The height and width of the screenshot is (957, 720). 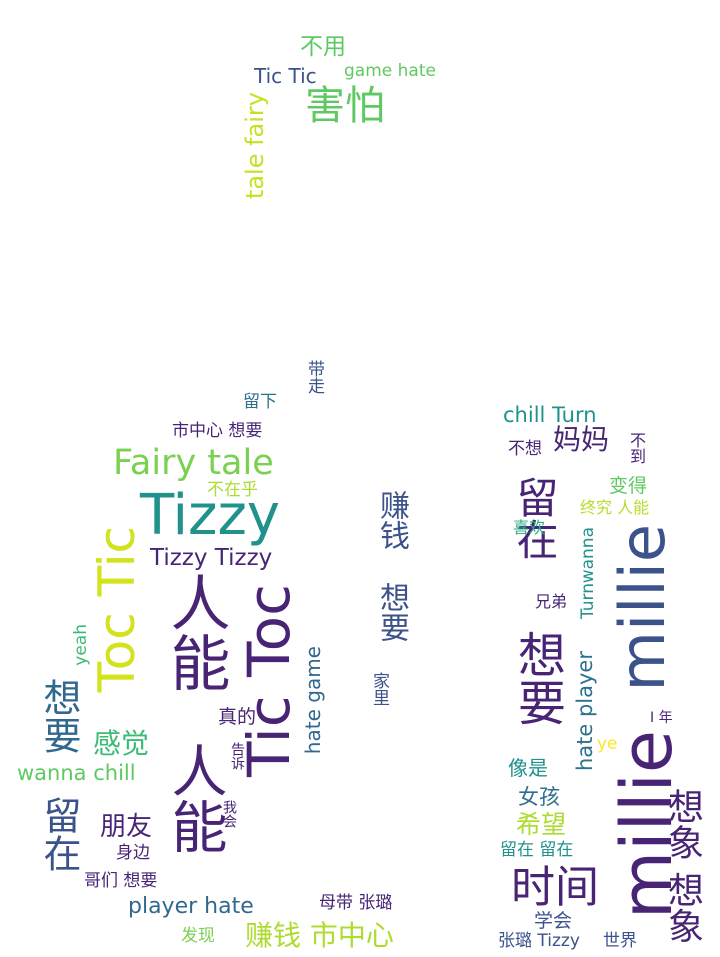 I want to click on word-ye: ye, so click(x=607, y=744).